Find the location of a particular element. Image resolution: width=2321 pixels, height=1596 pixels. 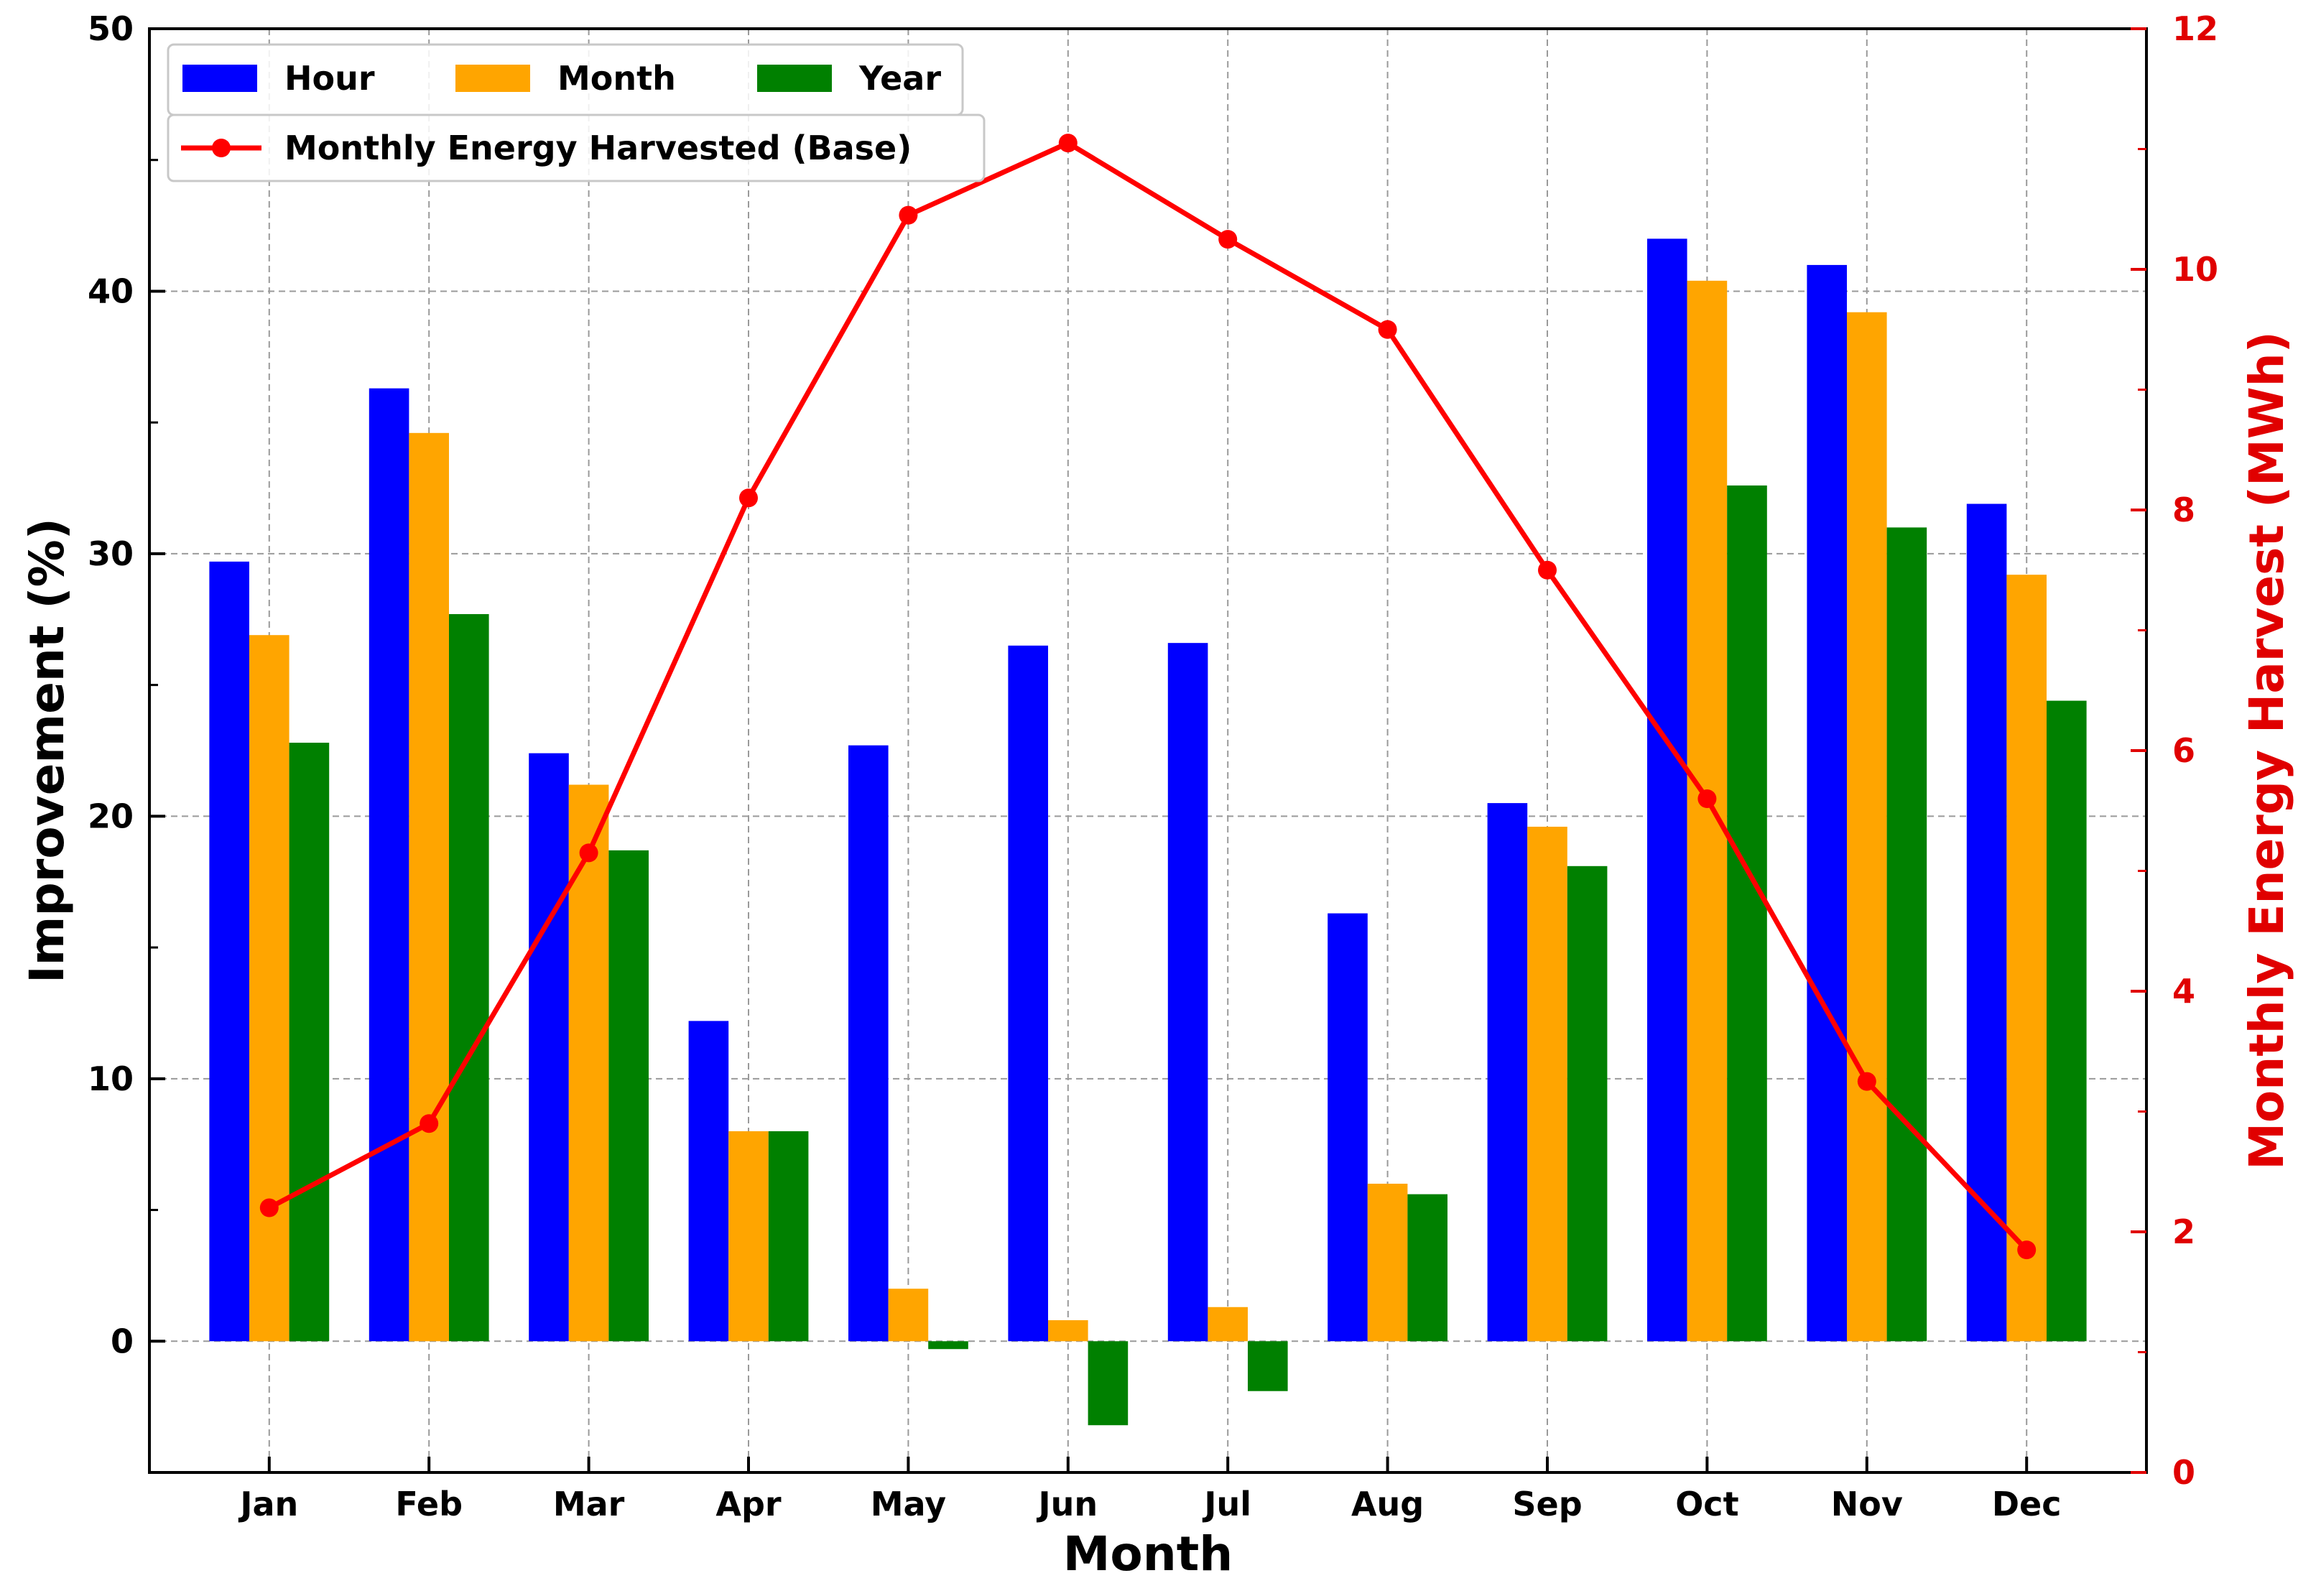

bar-hour-may is located at coordinates (868, 1043).